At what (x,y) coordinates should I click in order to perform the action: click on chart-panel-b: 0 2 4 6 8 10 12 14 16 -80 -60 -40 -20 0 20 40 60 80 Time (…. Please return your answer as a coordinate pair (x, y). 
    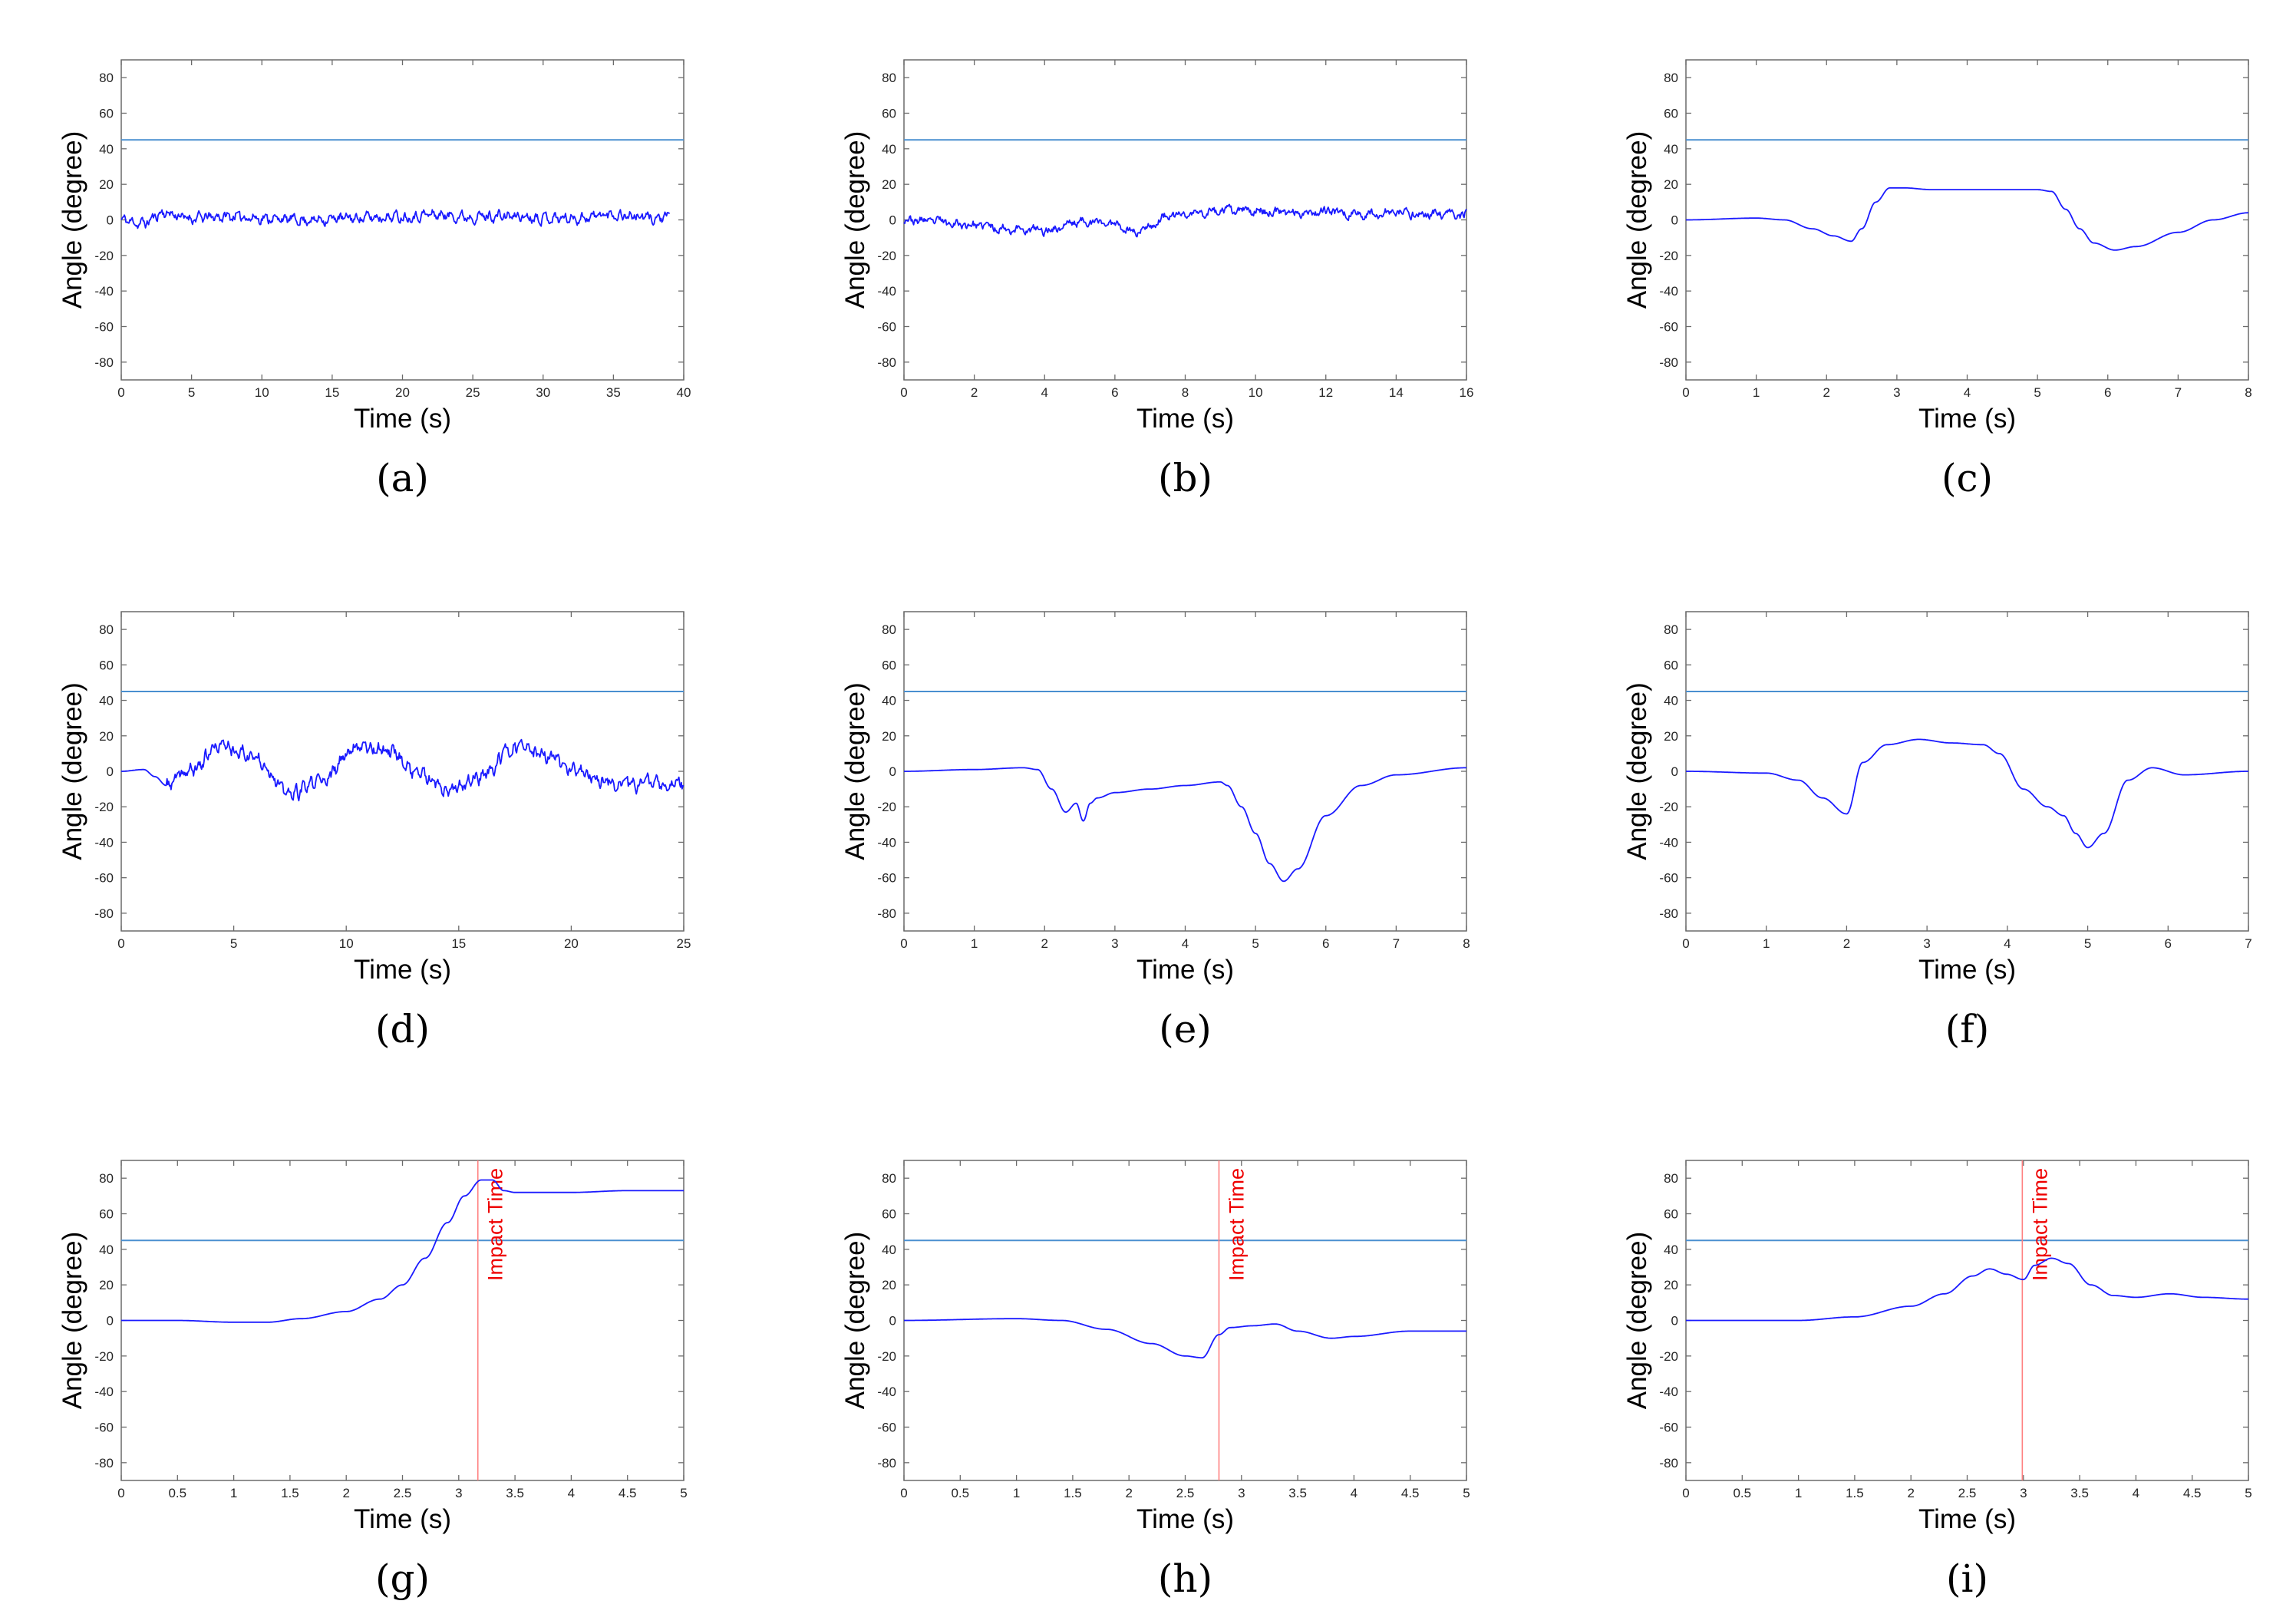
    Looking at the image, I should click on (1157, 279).